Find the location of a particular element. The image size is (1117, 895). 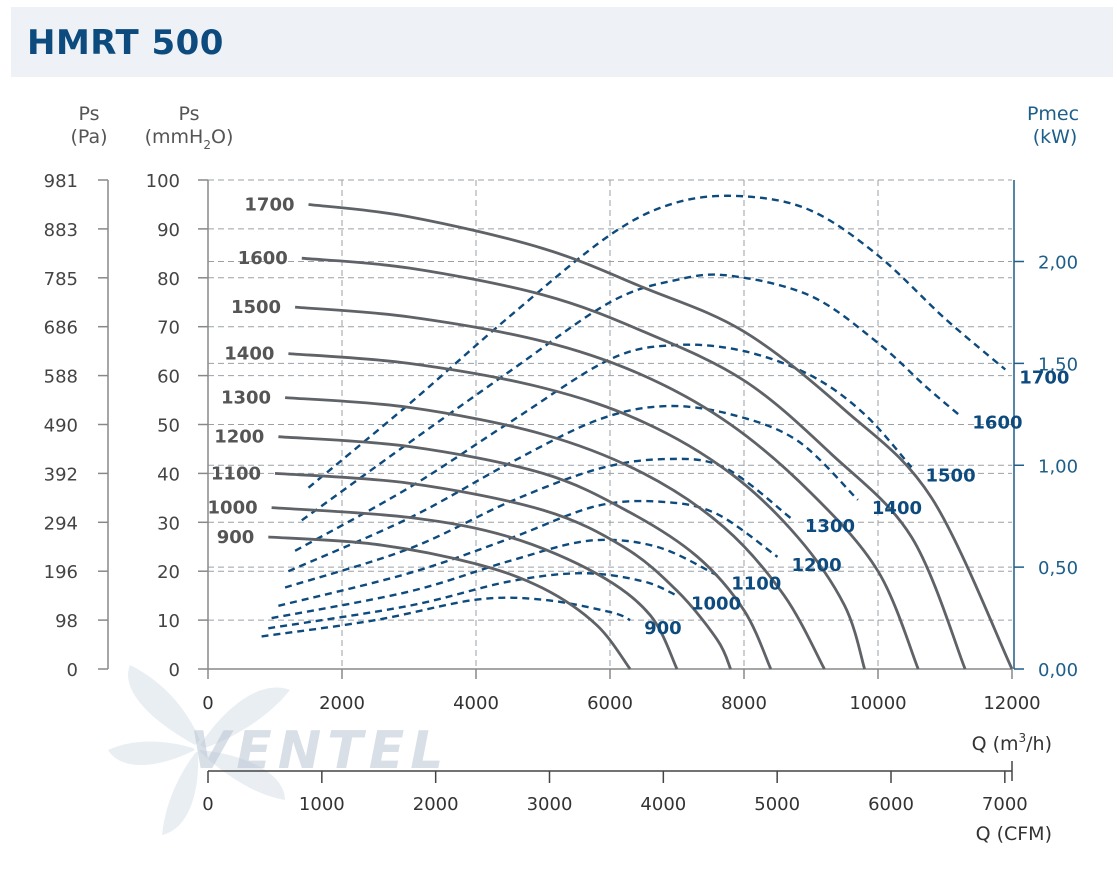

x-cfm-axis-title: Q (CFM) is located at coordinates (1014, 834).